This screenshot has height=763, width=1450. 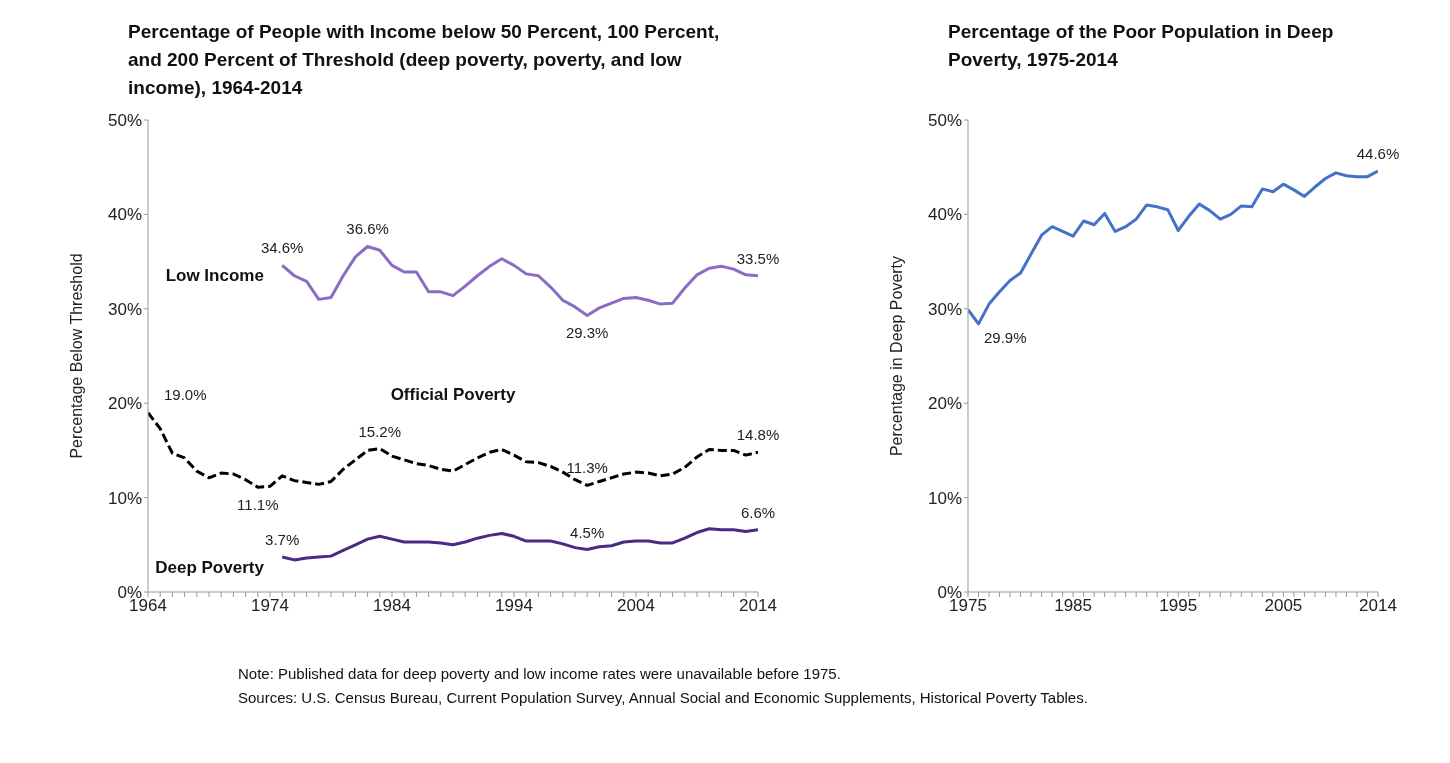 What do you see at coordinates (1283, 606) in the screenshot?
I see `x-tick-label: 2005` at bounding box center [1283, 606].